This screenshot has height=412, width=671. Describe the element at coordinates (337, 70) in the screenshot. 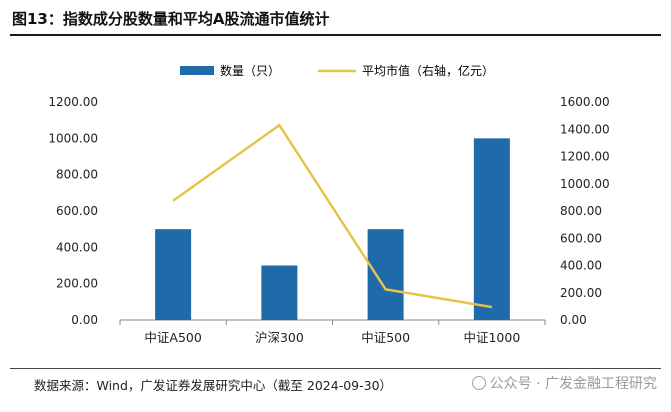

I see `legend: 数量（只） 平均市值（右轴，亿元）` at that location.